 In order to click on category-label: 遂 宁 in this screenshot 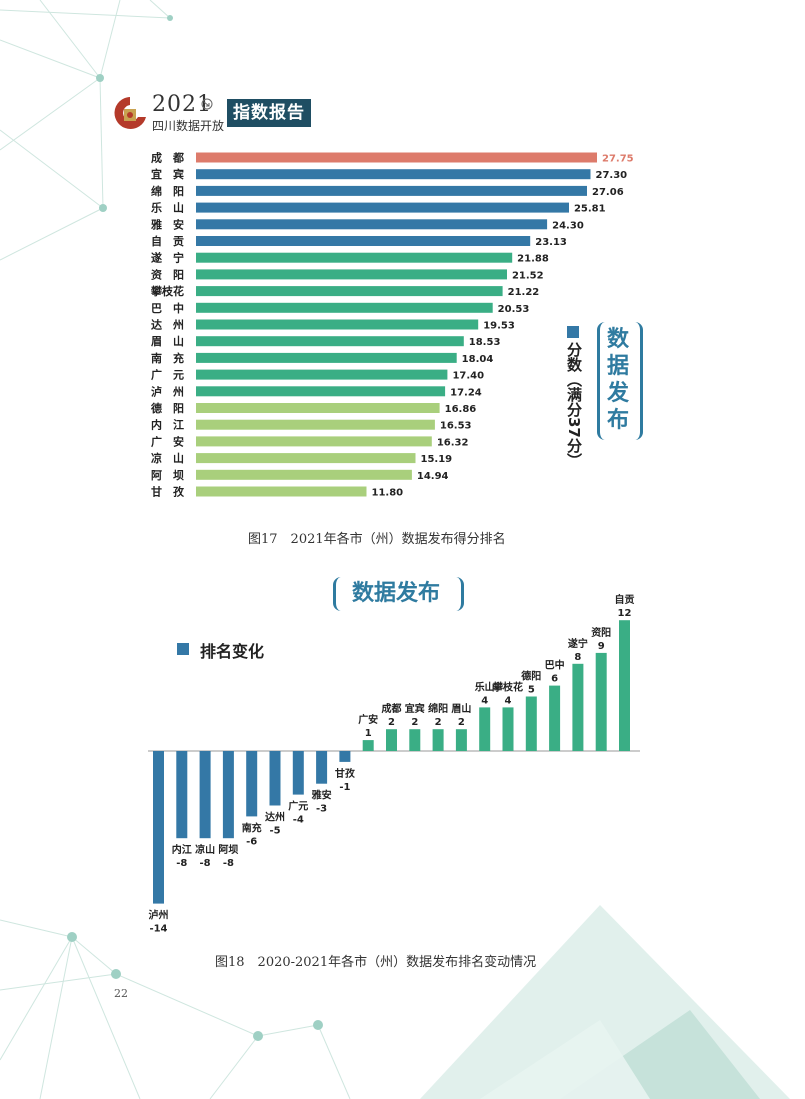, I will do `click(167, 258)`.